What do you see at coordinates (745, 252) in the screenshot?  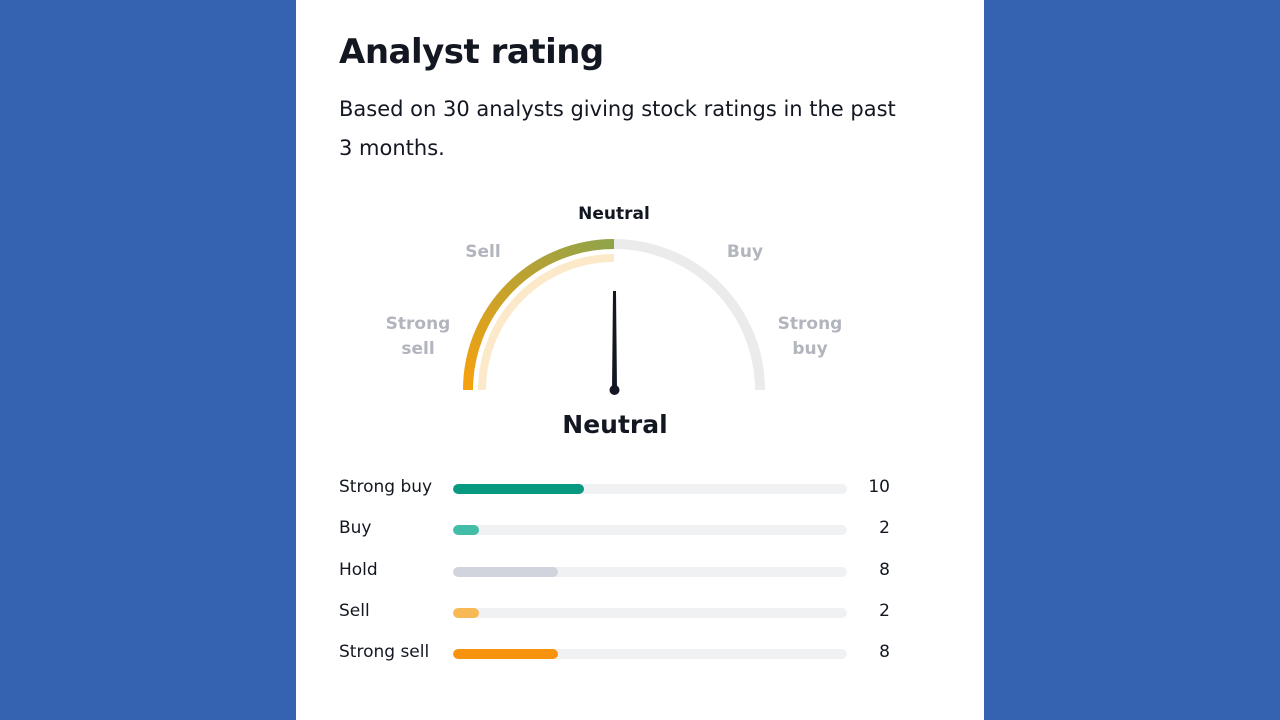 I see `gauge-label-buy: Buy` at bounding box center [745, 252].